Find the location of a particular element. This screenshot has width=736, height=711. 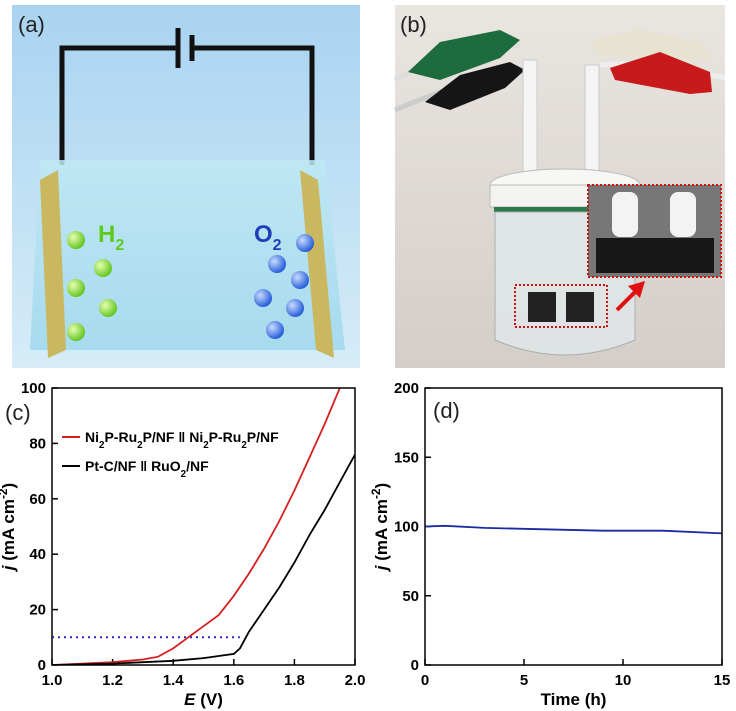

clip-green is located at coordinates (464, 55).